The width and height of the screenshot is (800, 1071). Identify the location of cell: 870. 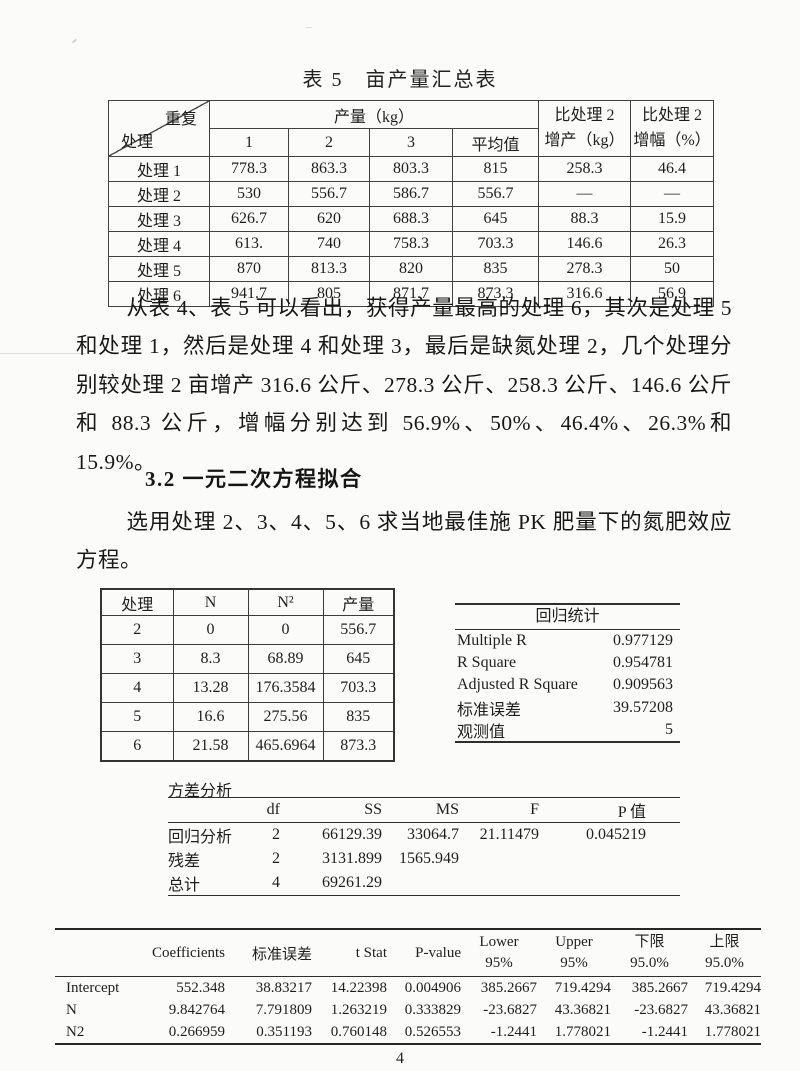
(249, 269).